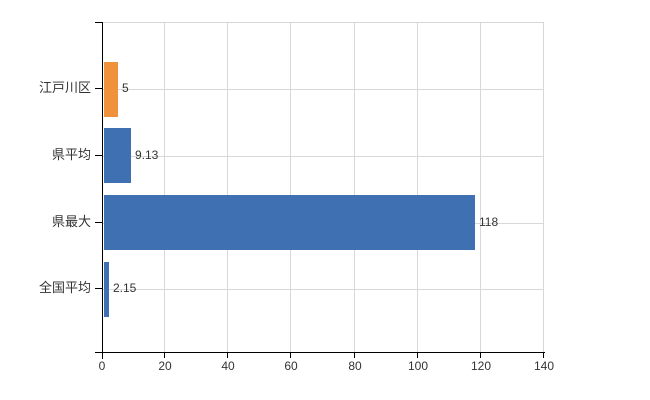 This screenshot has width=650, height=400. Describe the element at coordinates (71, 154) in the screenshot. I see `category-label-1: 県平均` at that location.